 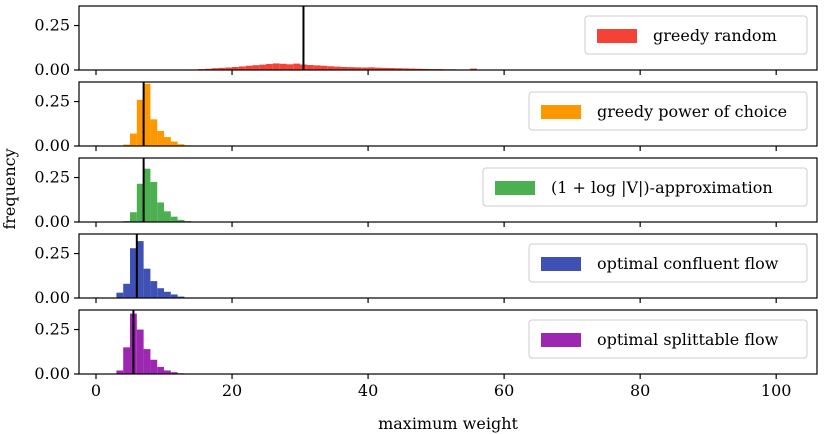 I want to click on legend: optimal splittable flow, so click(x=668, y=339).